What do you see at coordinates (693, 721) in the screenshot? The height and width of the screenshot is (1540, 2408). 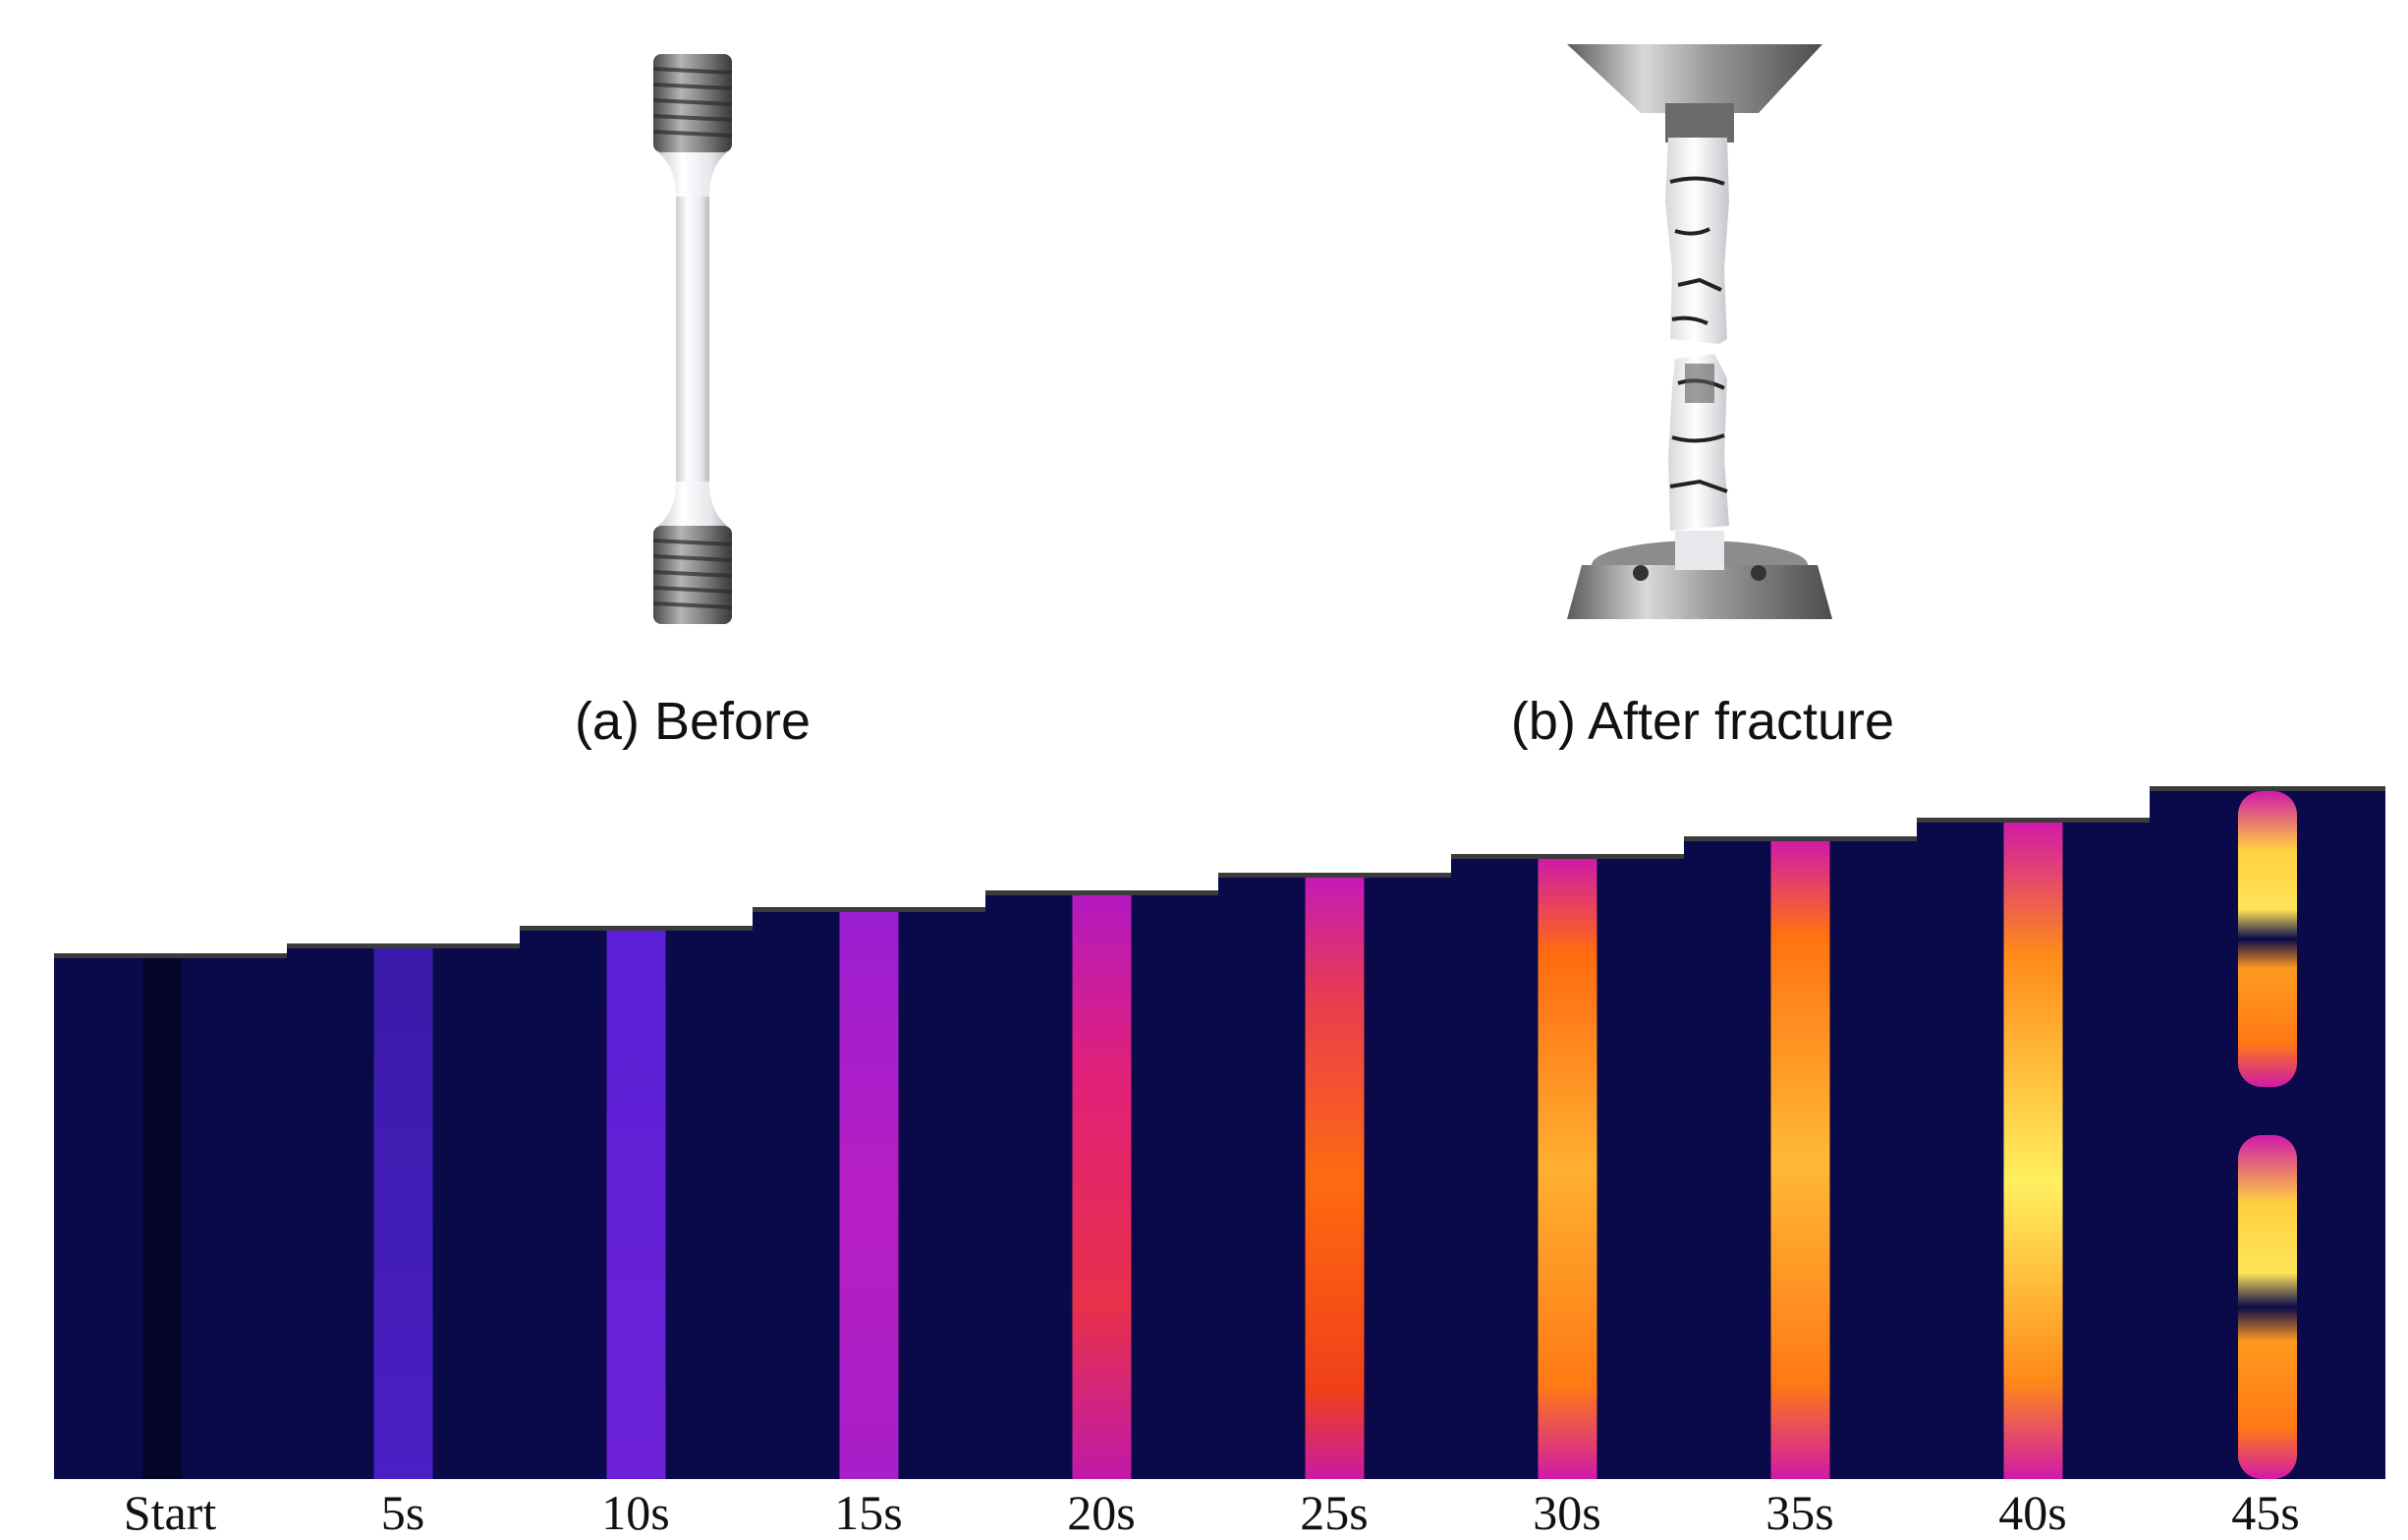 I see `caption-before: (a) Before` at bounding box center [693, 721].